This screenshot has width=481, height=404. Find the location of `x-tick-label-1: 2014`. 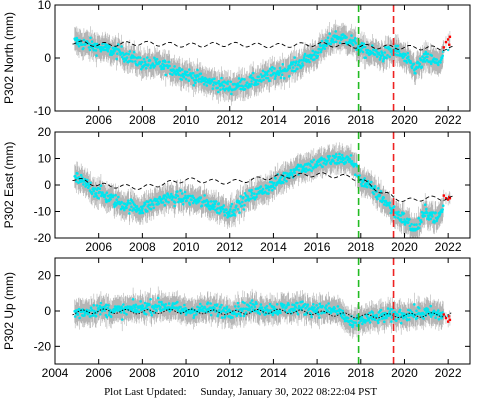

x-tick-label-1: 2014 is located at coordinates (273, 120).